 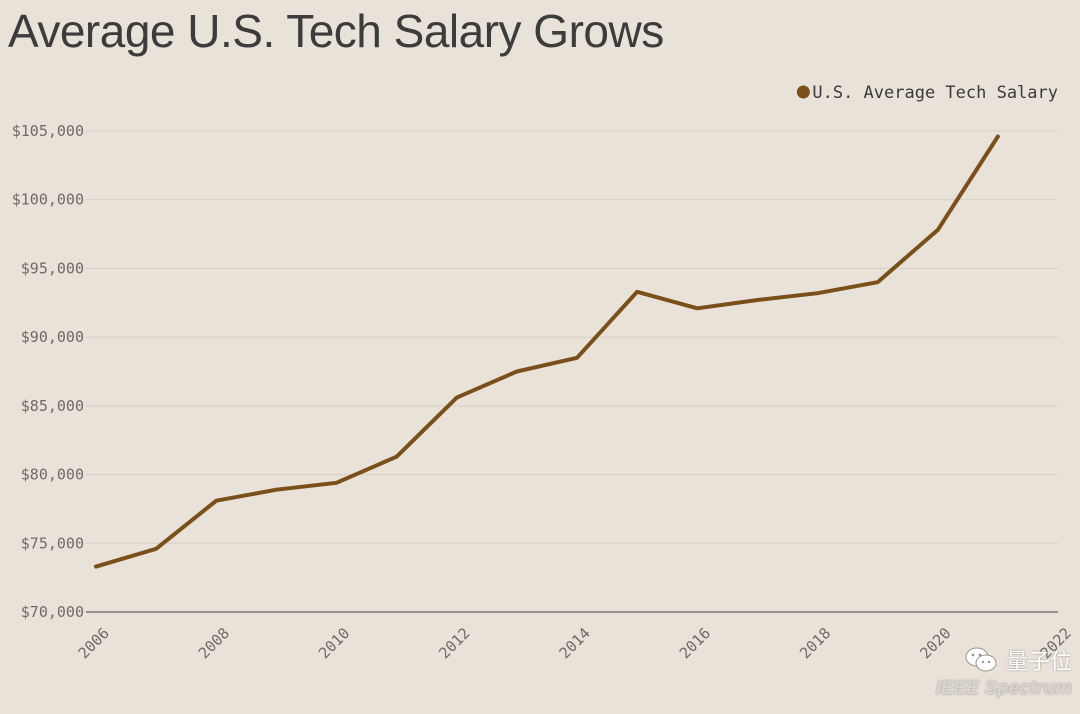 I want to click on y-tick-label: $90,000, so click(x=52, y=337).